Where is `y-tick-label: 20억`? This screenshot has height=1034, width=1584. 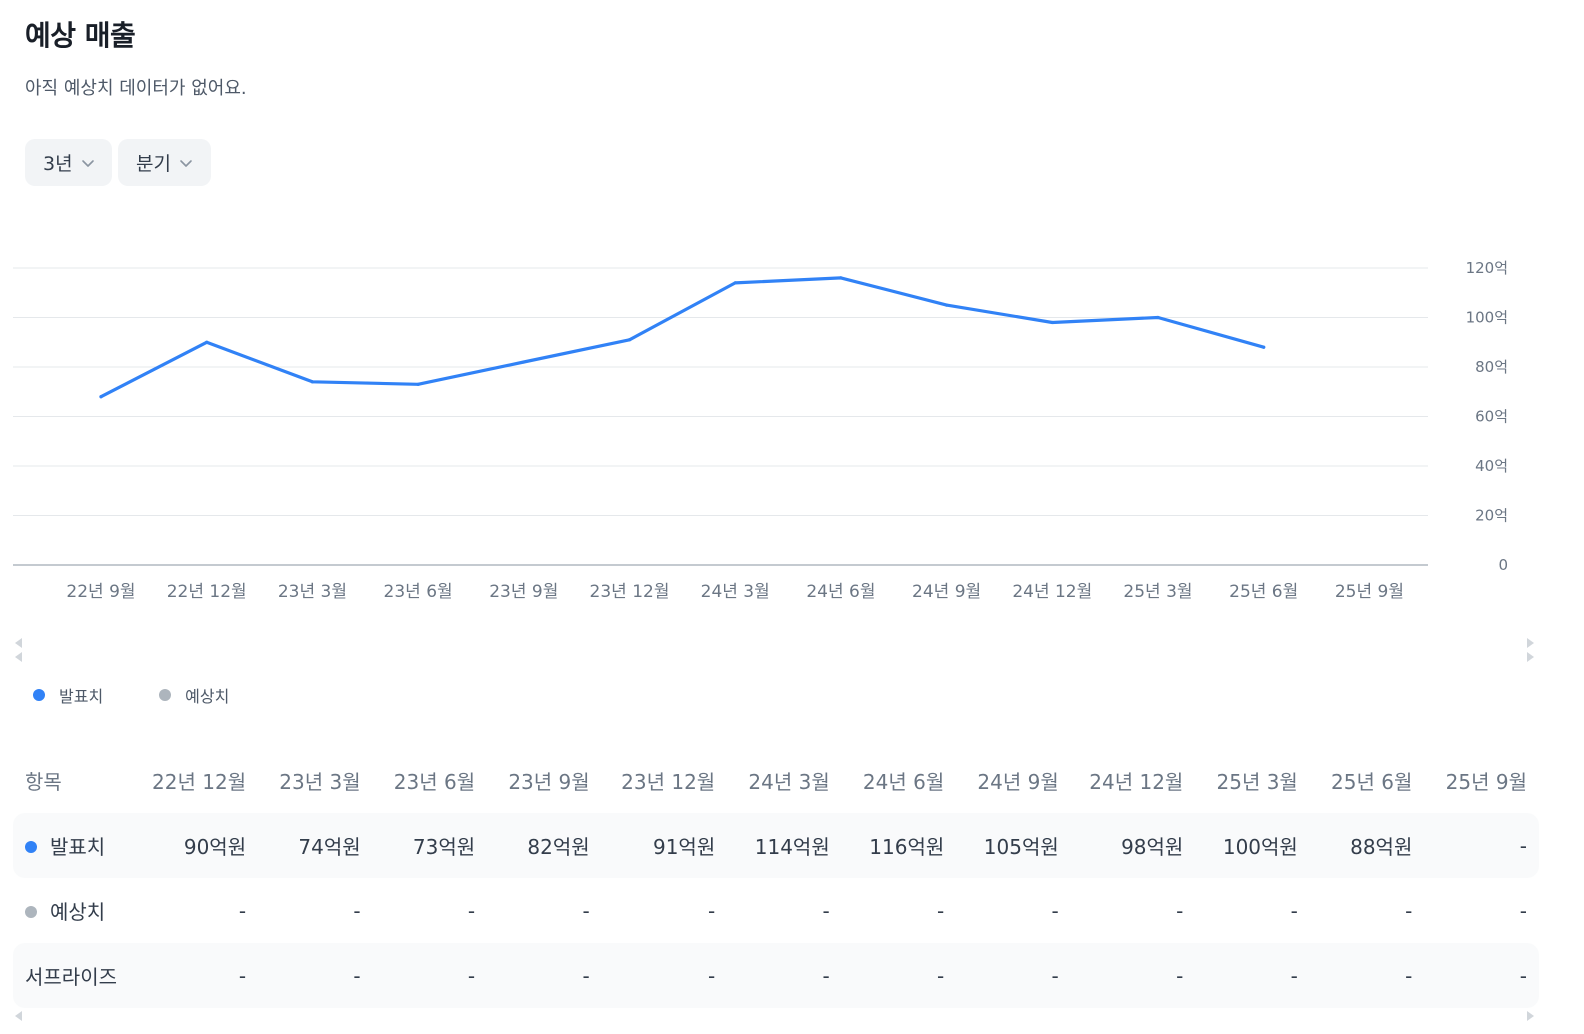
y-tick-label: 20억 is located at coordinates (1491, 516).